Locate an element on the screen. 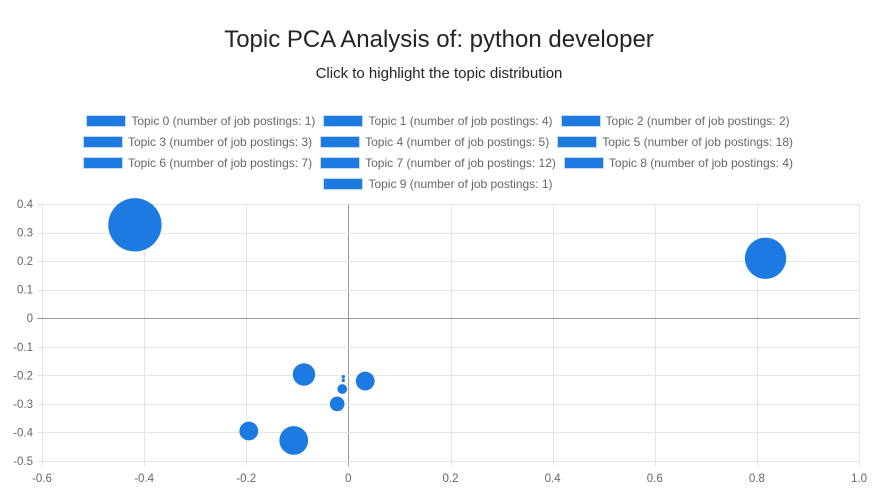 The image size is (878, 498). legend-item-topic-7: Topic 7 (number of job postings: 12) is located at coordinates (438, 163).